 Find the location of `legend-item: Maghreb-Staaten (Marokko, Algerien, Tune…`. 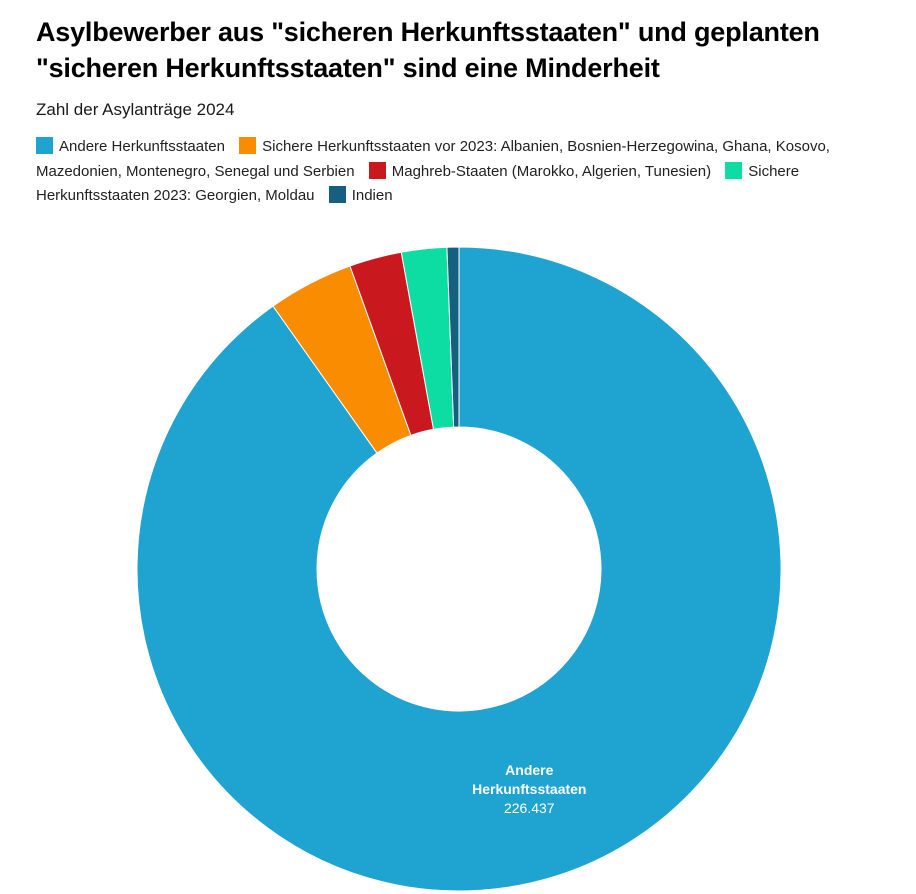

legend-item: Maghreb-Staaten (Marokko, Algerien, Tune… is located at coordinates (540, 170).